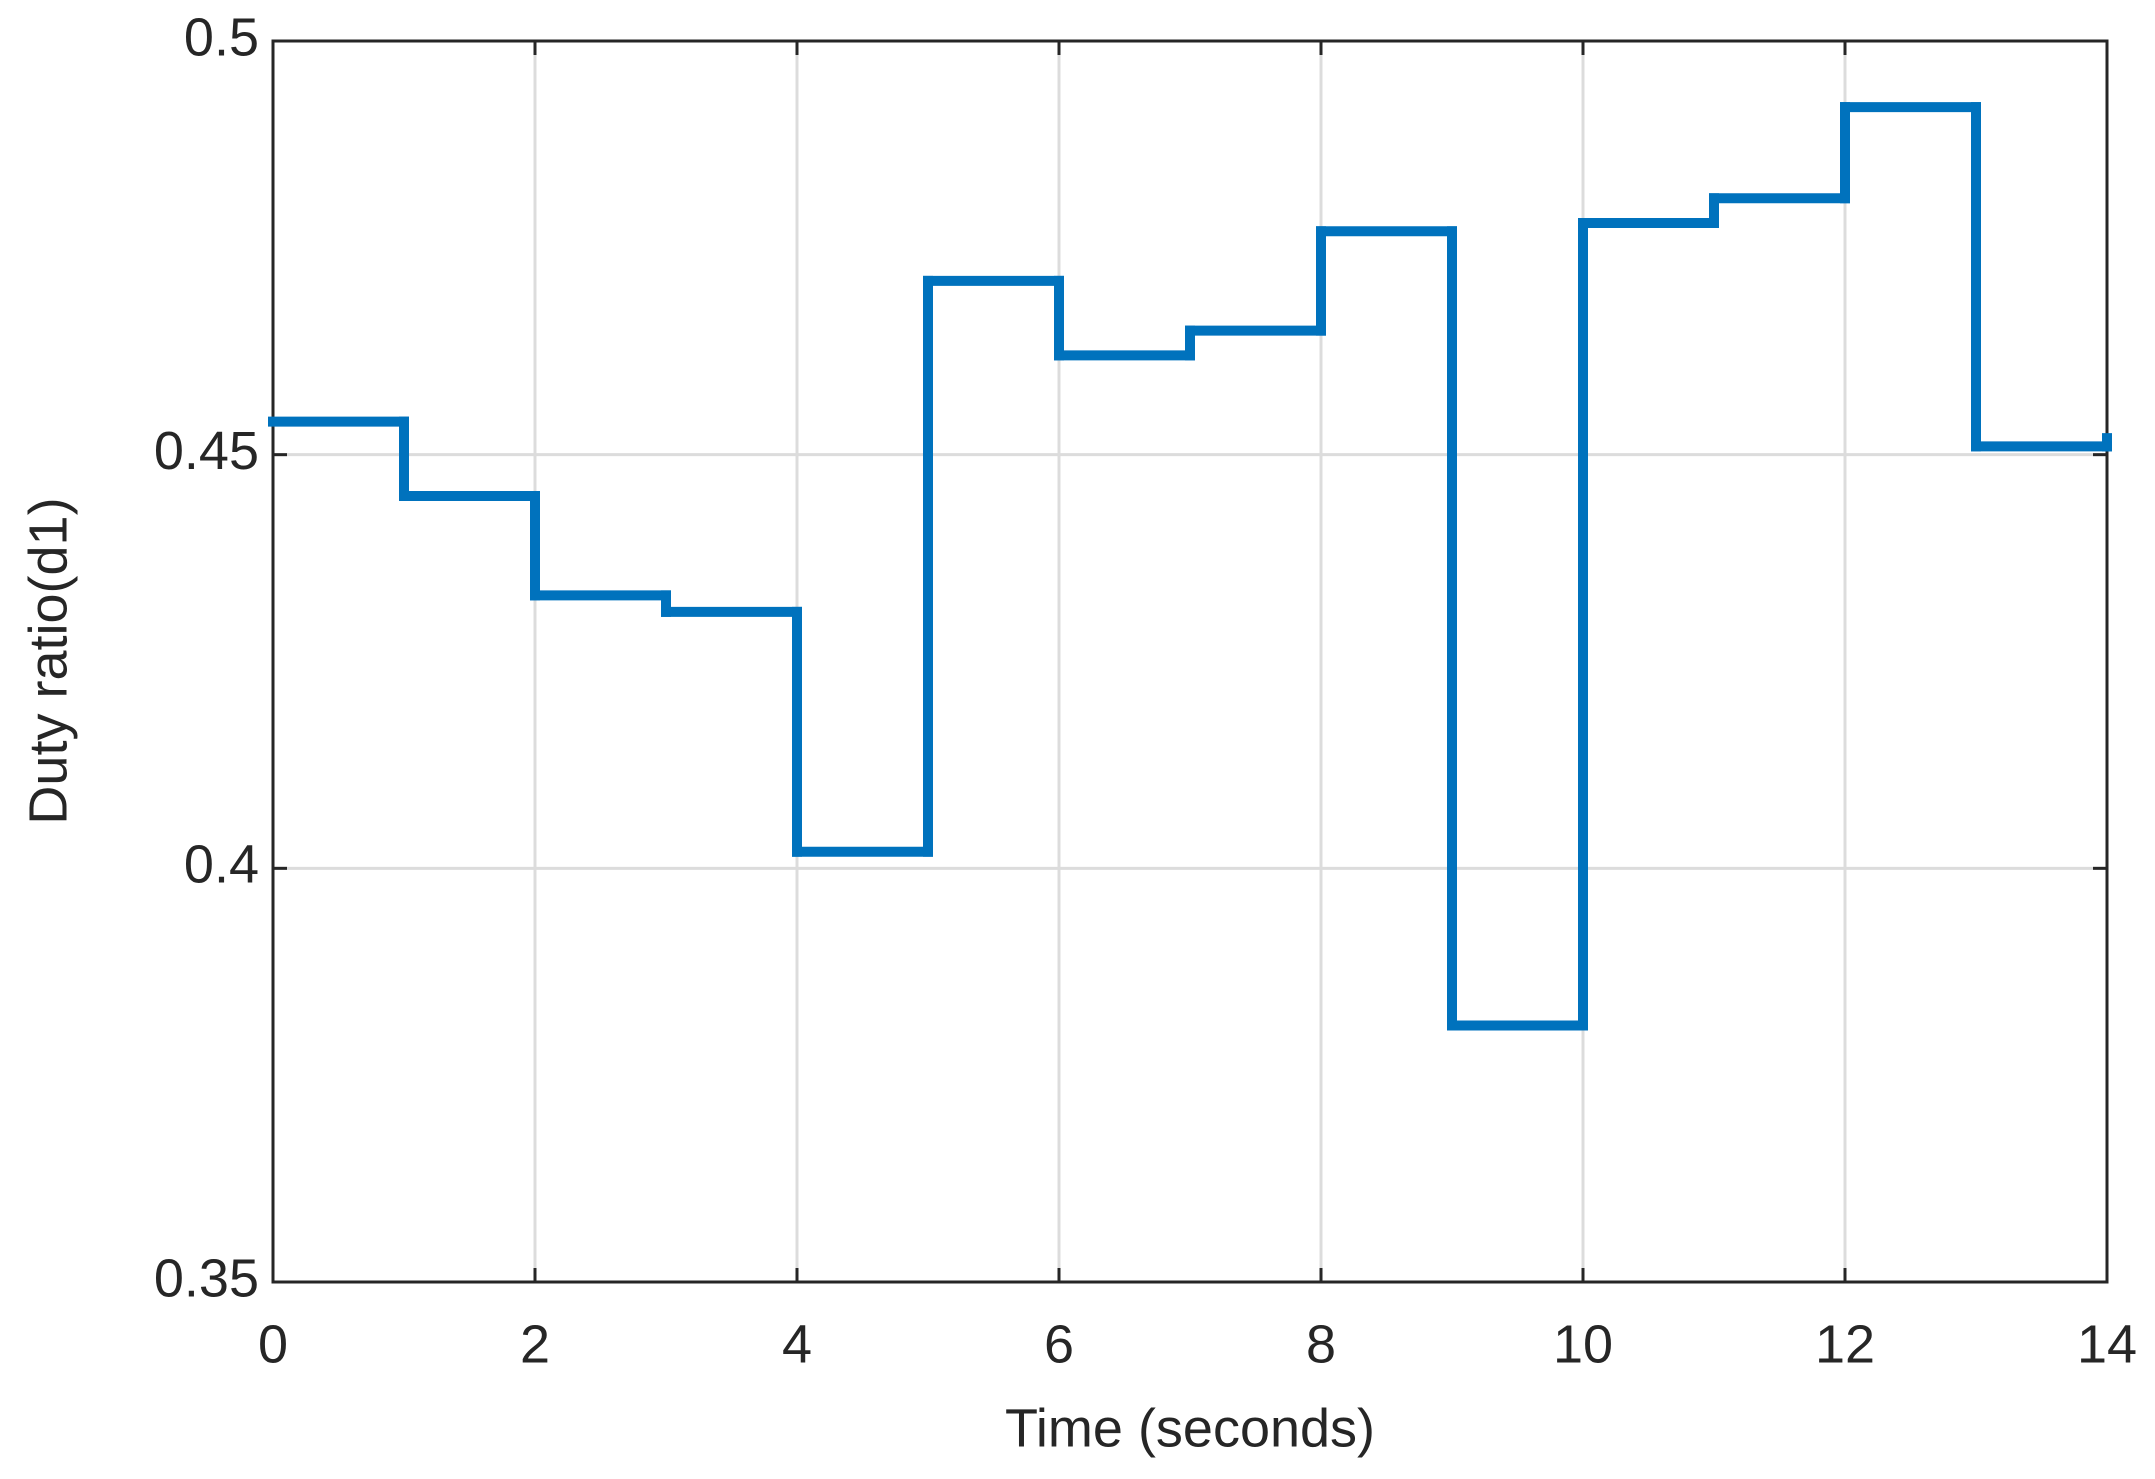  What do you see at coordinates (48, 660) in the screenshot?
I see `y-axis-label: Duty ratio(d1)` at bounding box center [48, 660].